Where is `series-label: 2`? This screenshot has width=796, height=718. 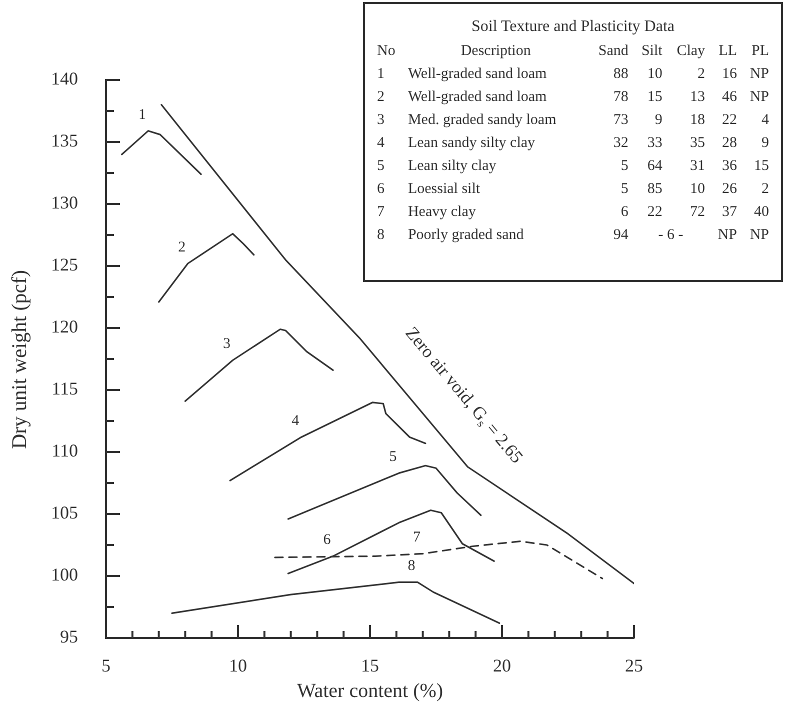 series-label: 2 is located at coordinates (182, 247).